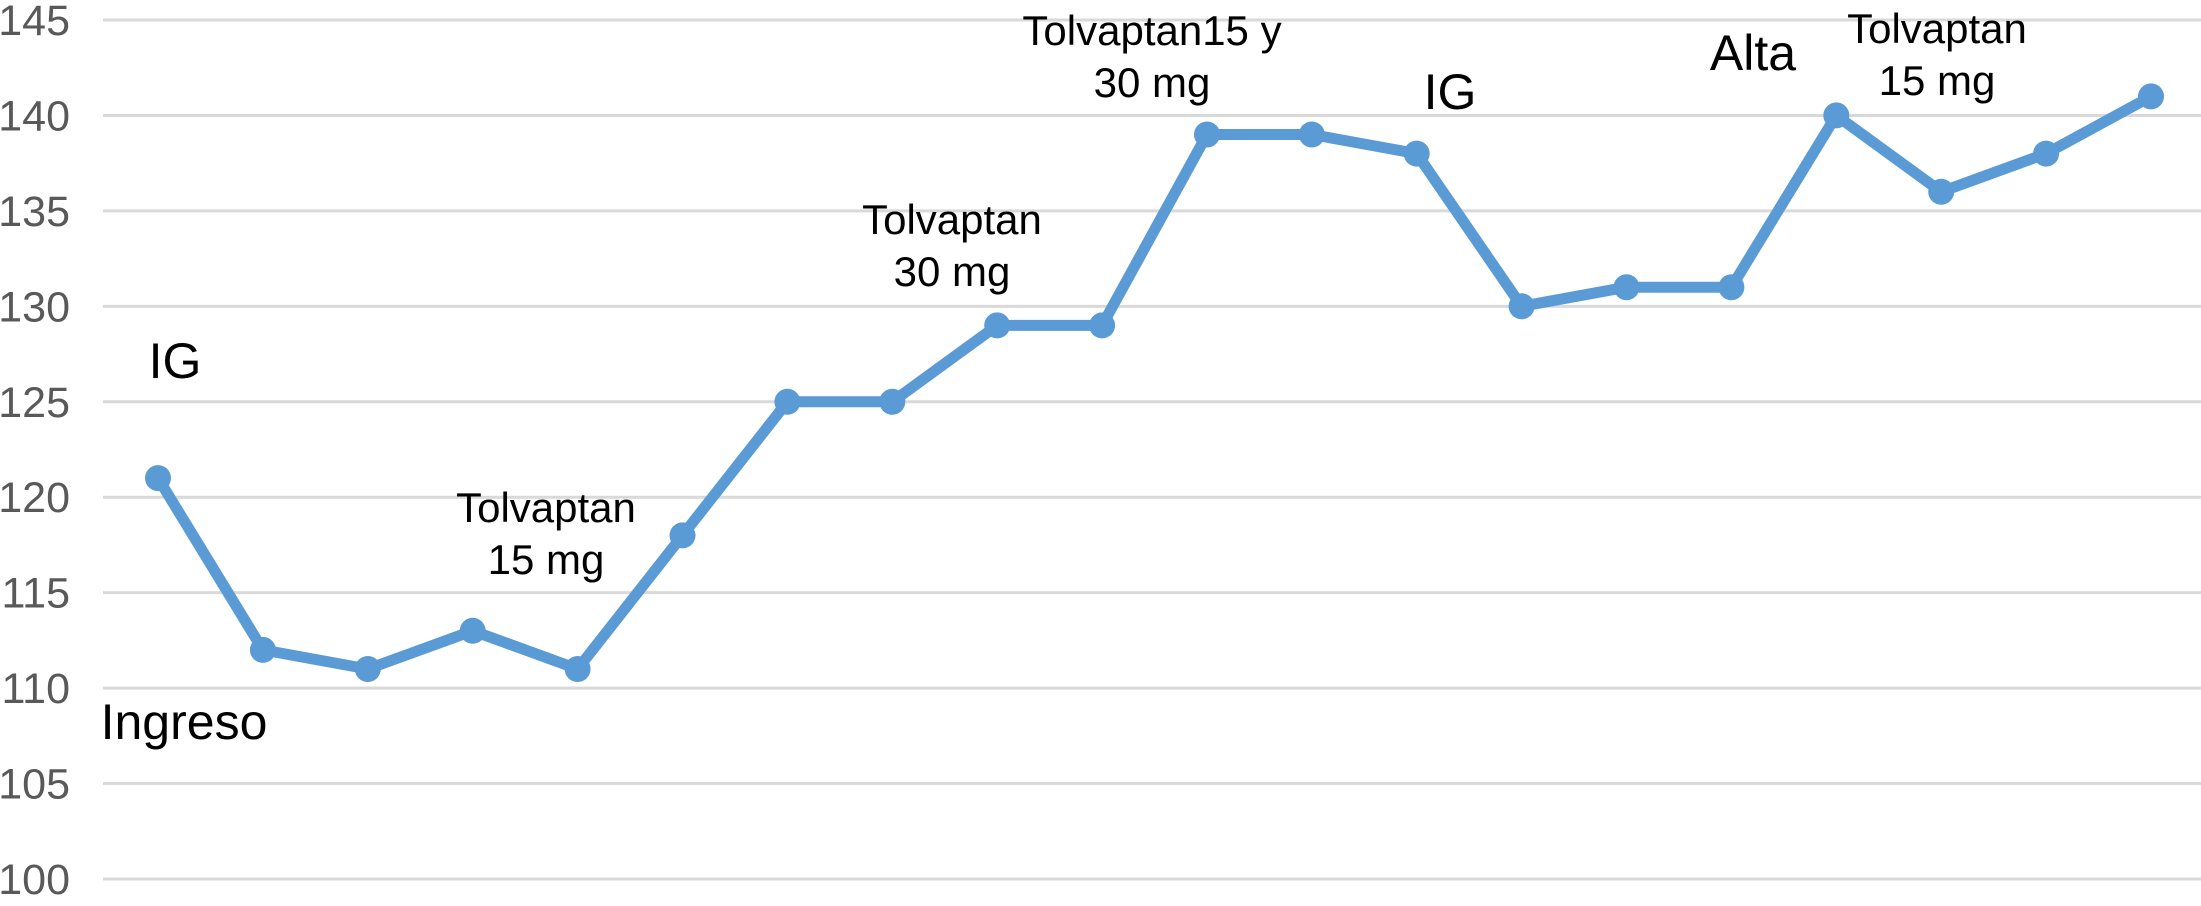 Image resolution: width=2201 pixels, height=906 pixels. I want to click on y-axis-tick-label: 135, so click(35, 212).